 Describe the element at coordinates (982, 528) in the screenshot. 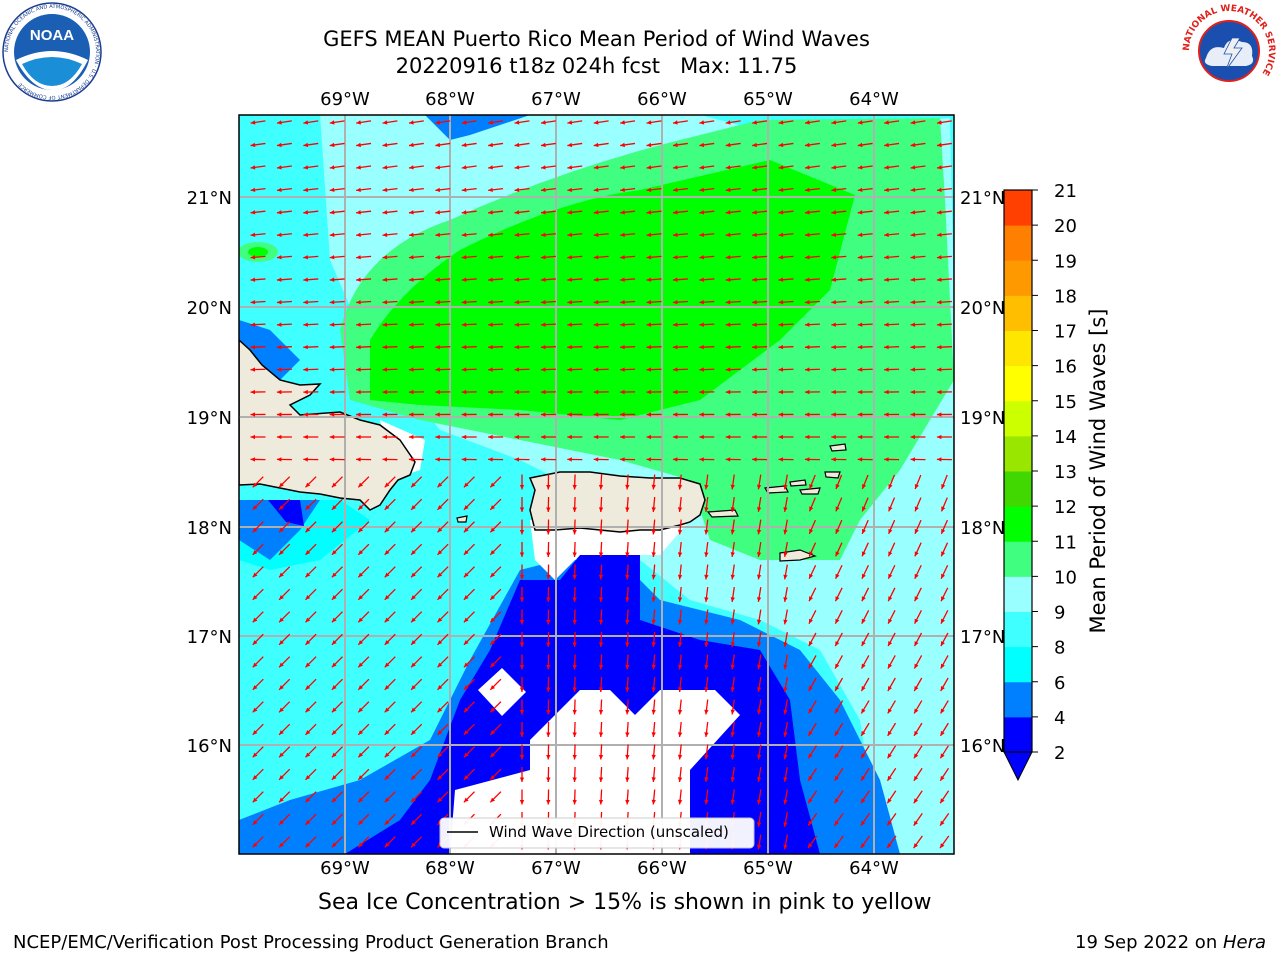

I see `lat-label-right: 18°N` at that location.